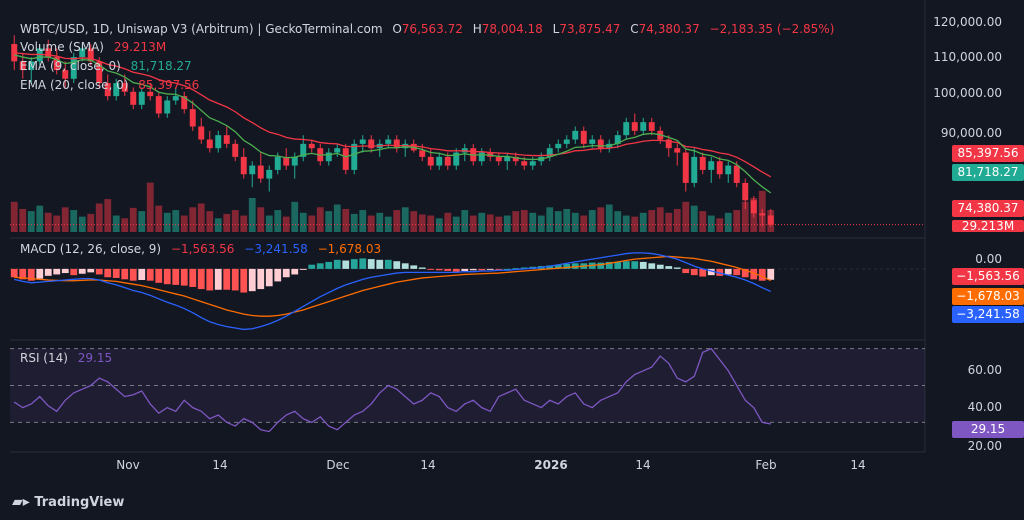  Describe the element at coordinates (68, 502) in the screenshot. I see `tradingview-logo: ▰▸ TradingView` at that location.